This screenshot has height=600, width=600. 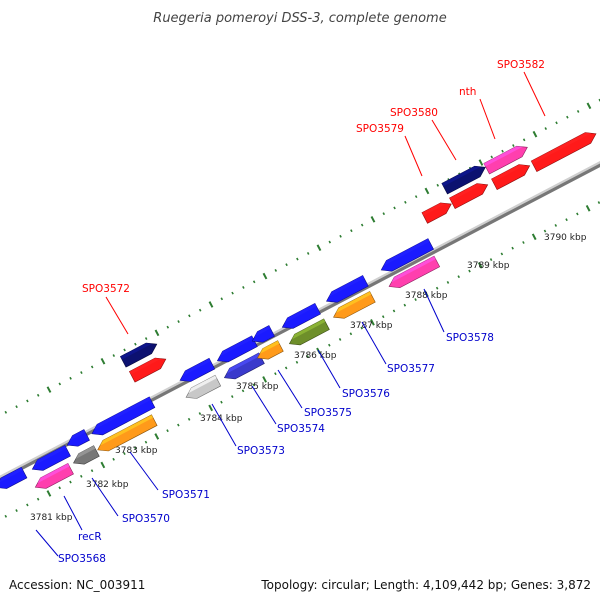 I want to click on gene-arrow-navy-upper, so click(x=463, y=180).